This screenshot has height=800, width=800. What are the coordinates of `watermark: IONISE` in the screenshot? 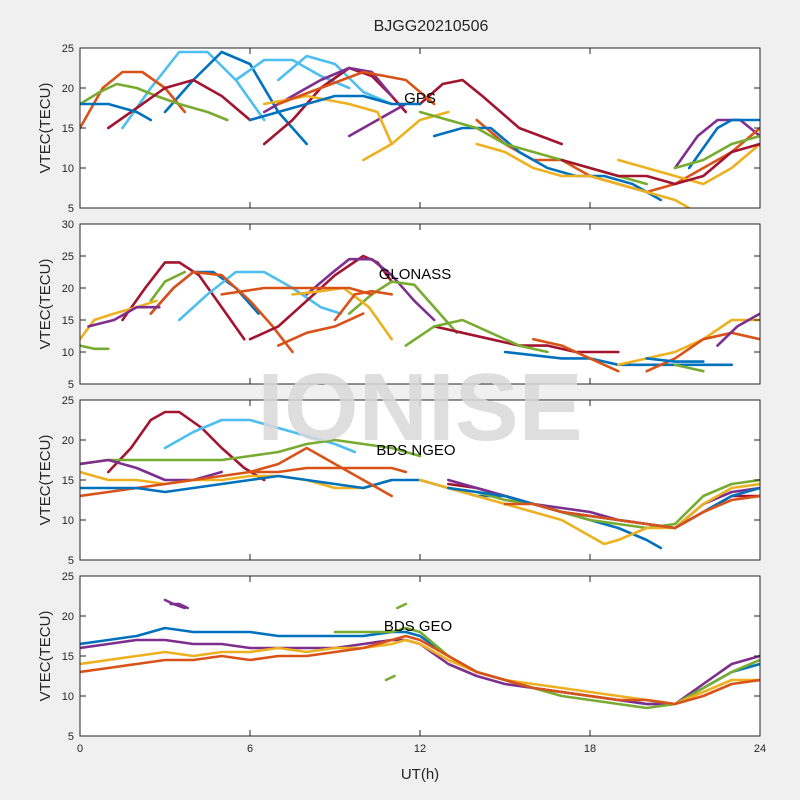 It's located at (419, 407).